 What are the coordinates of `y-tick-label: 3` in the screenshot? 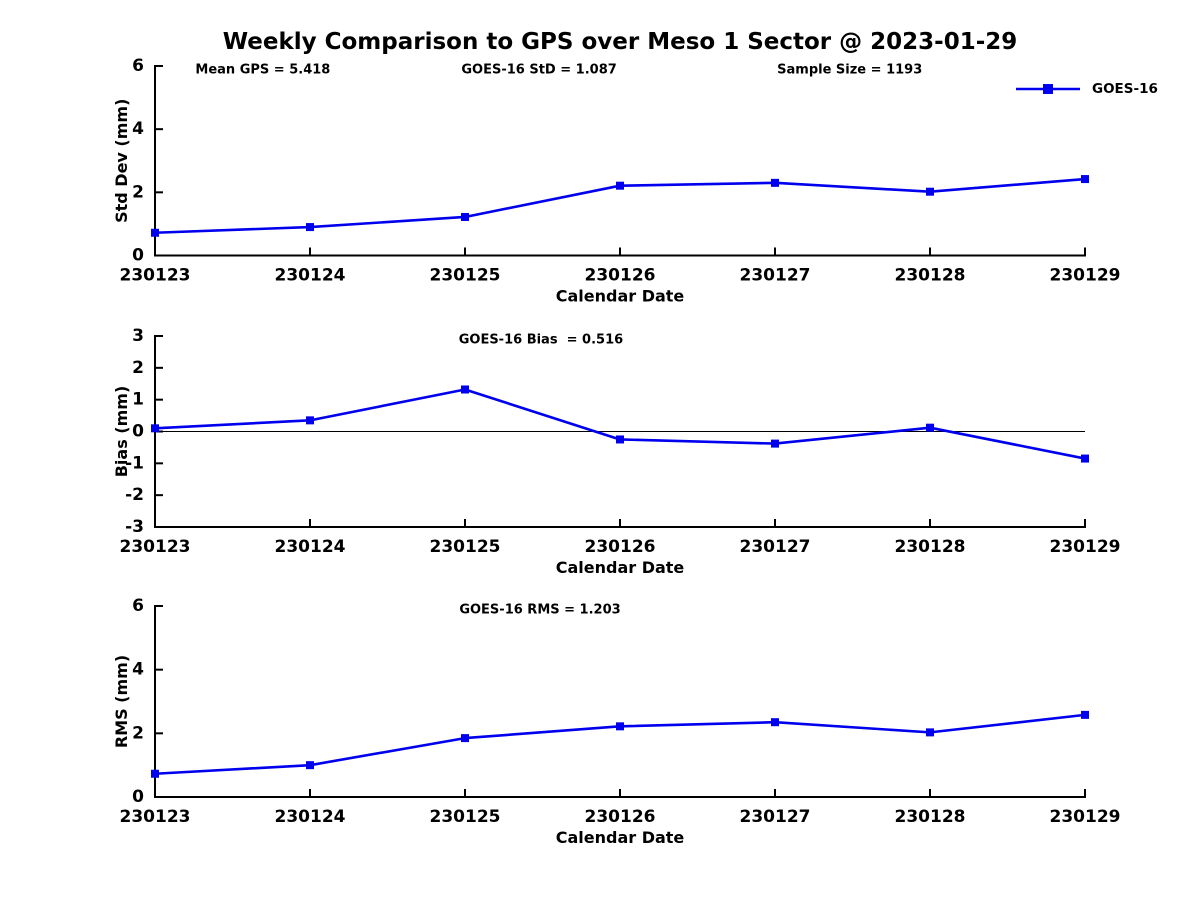 It's located at (138, 336).